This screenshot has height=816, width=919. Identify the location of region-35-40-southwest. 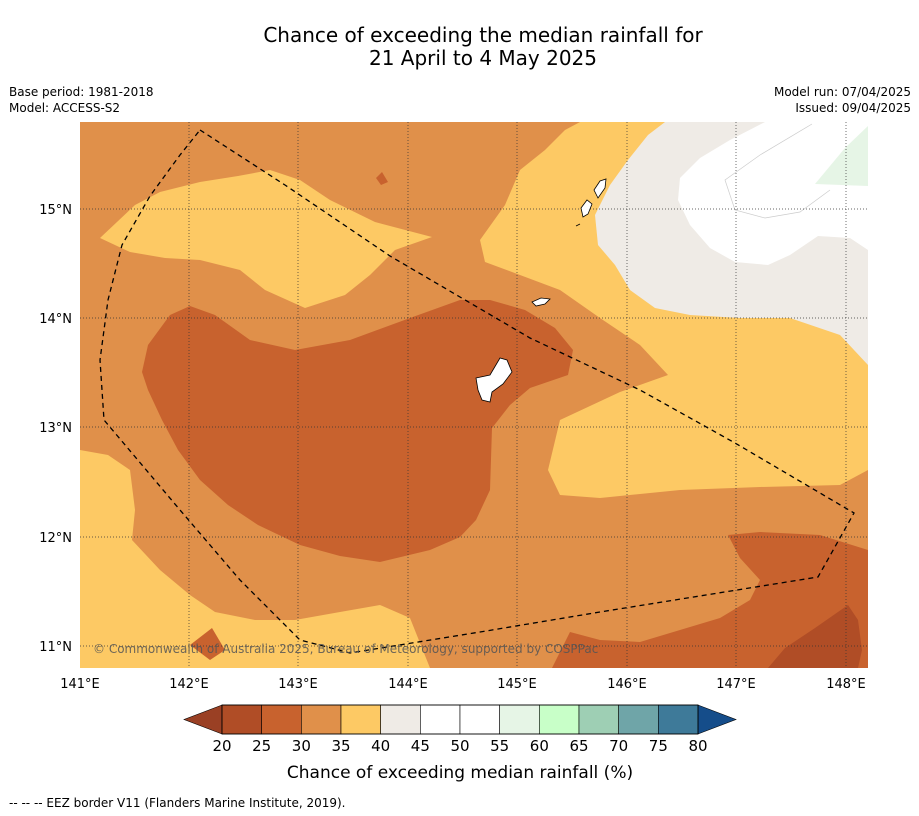
(255, 559).